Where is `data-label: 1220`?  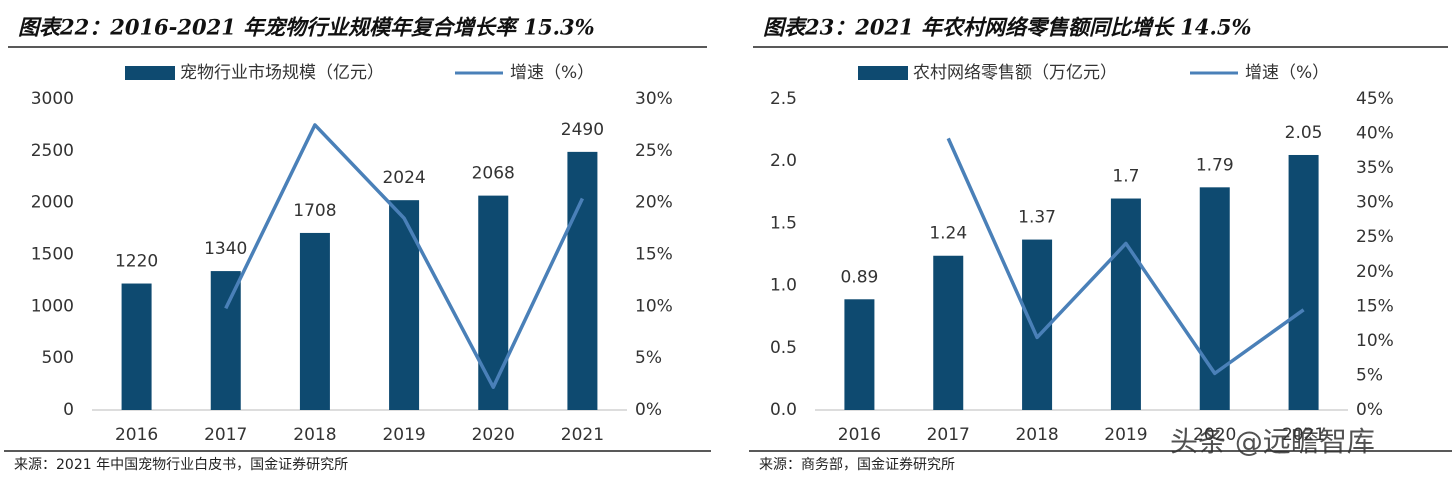
data-label: 1220 is located at coordinates (136, 262).